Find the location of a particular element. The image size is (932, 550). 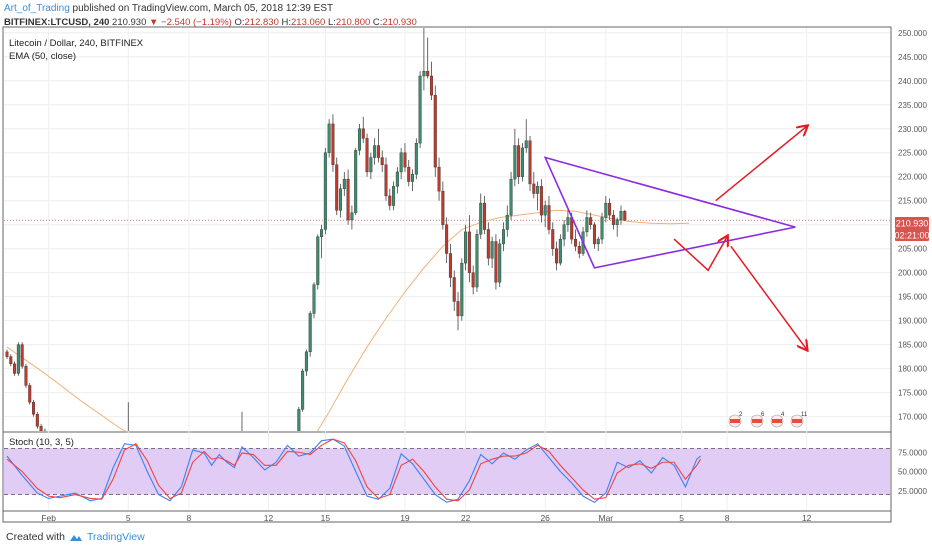

price-tick-label: 235.000 is located at coordinates (912, 105).